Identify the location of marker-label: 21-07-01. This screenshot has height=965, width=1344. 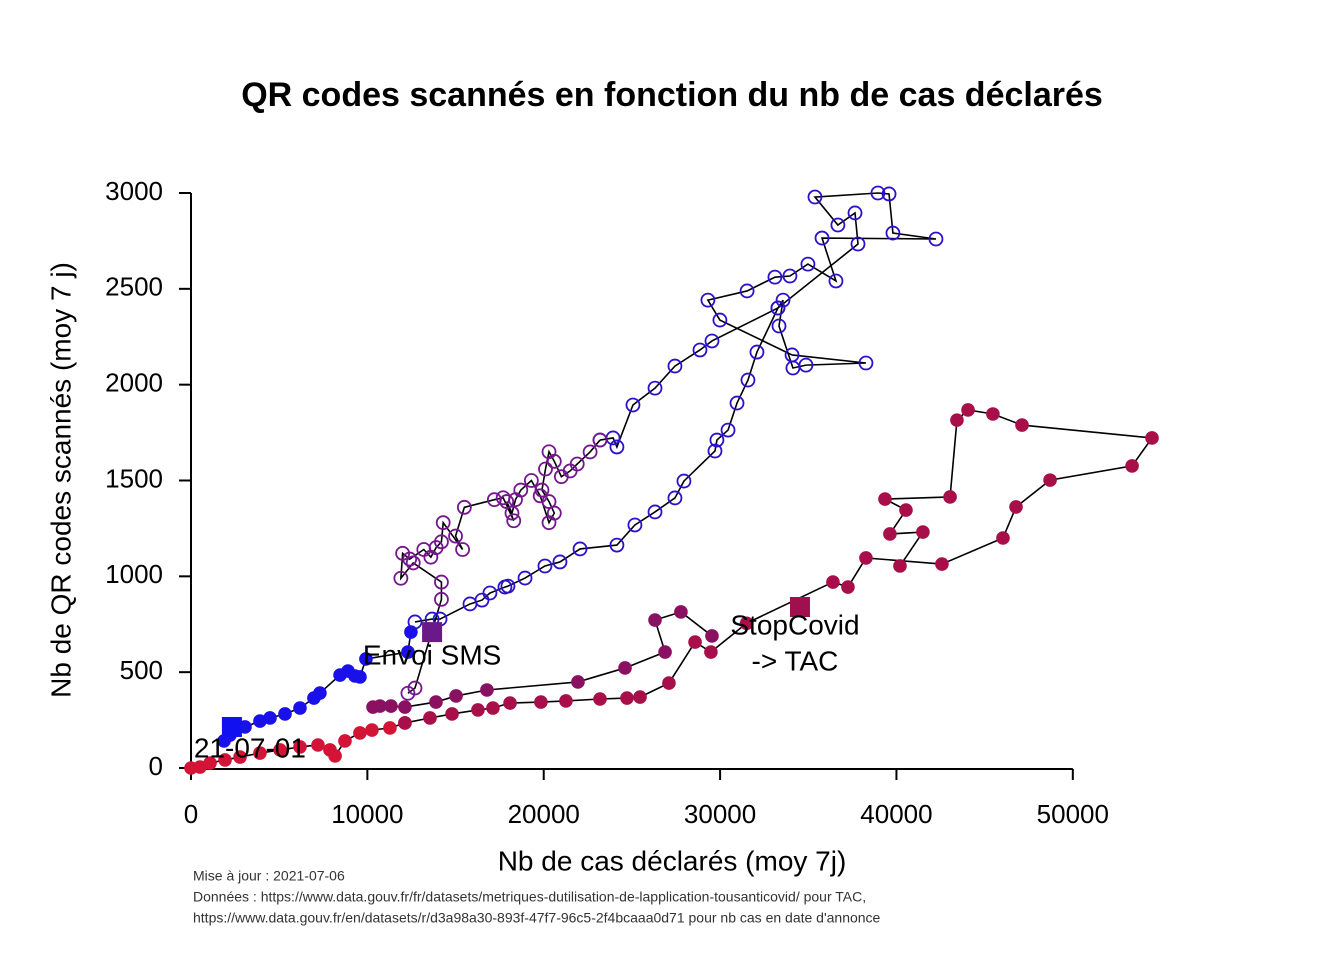
(250, 747).